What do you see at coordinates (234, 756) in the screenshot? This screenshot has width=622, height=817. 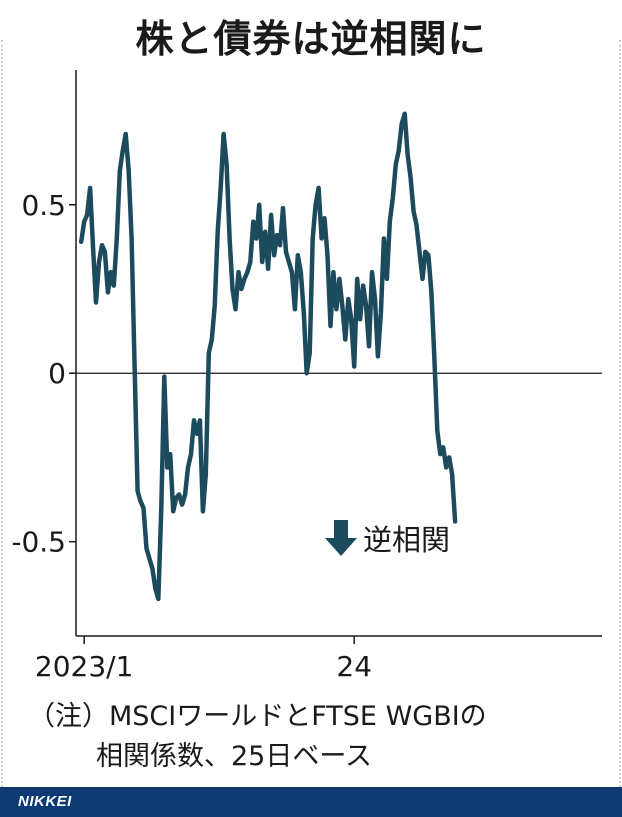 I see `note-line-2: 相関係数、25日ベース` at bounding box center [234, 756].